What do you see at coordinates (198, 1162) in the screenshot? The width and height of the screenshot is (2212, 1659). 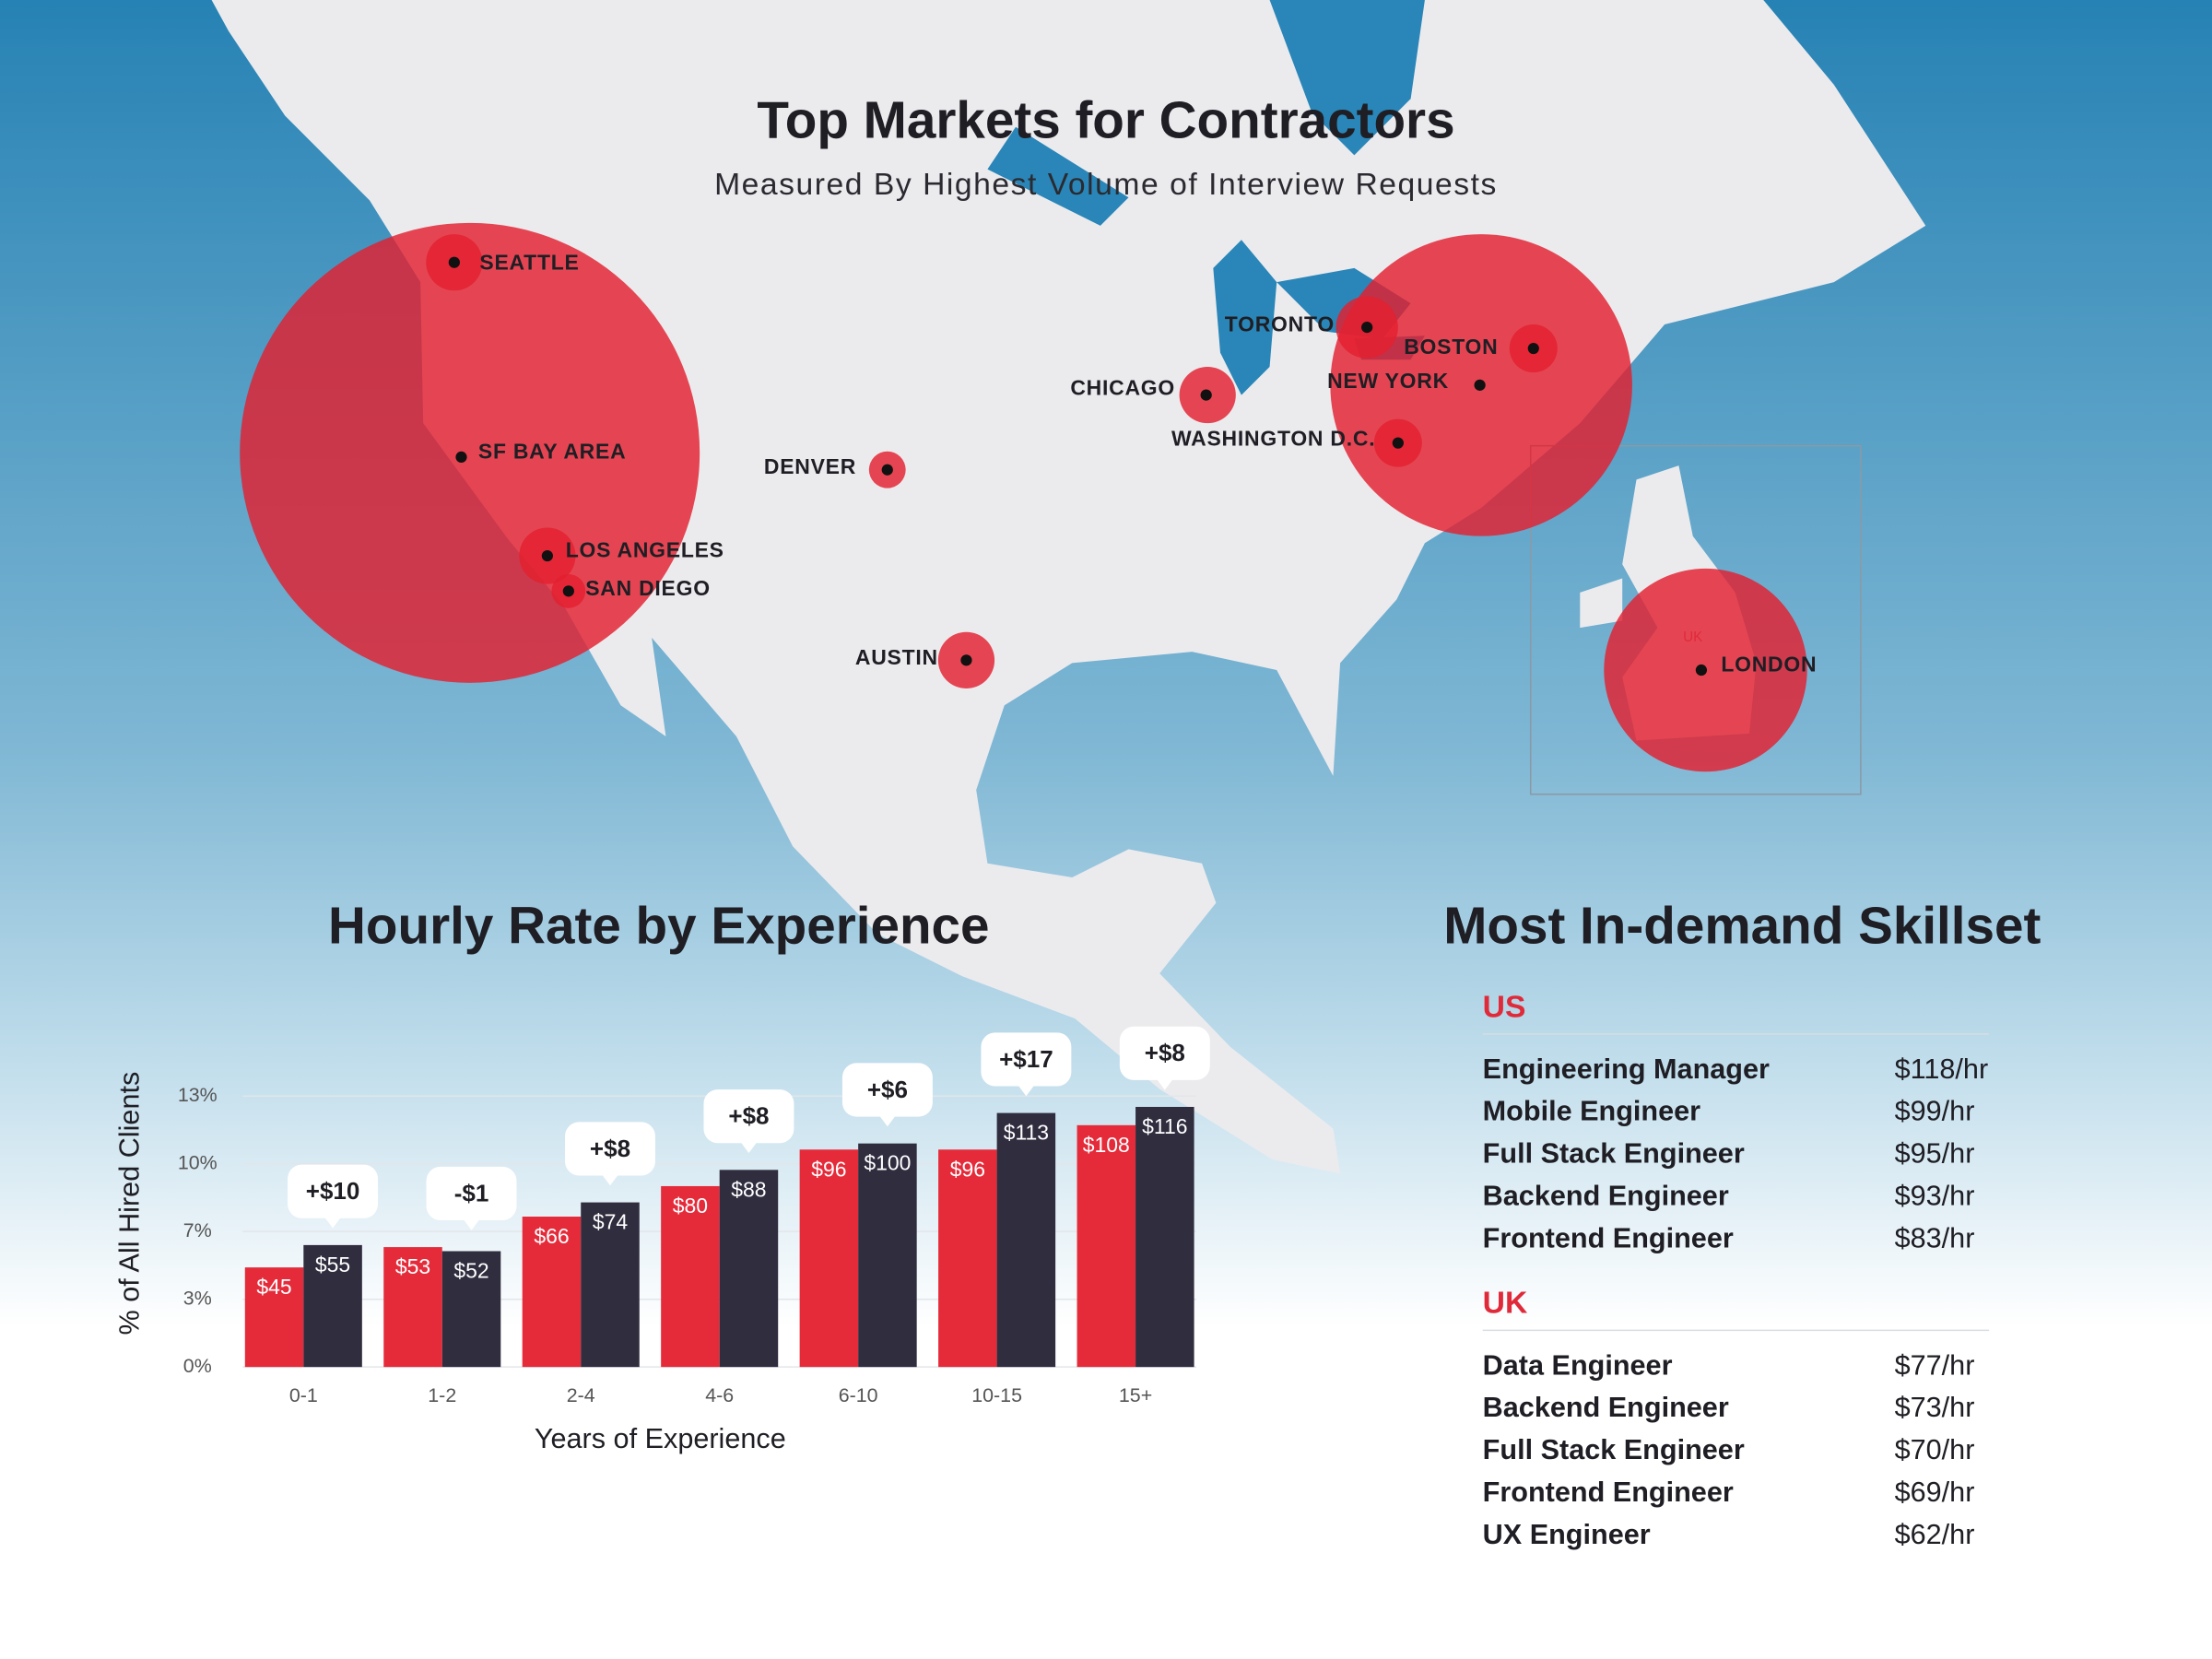 I see `y-tick-label: 10%` at bounding box center [198, 1162].